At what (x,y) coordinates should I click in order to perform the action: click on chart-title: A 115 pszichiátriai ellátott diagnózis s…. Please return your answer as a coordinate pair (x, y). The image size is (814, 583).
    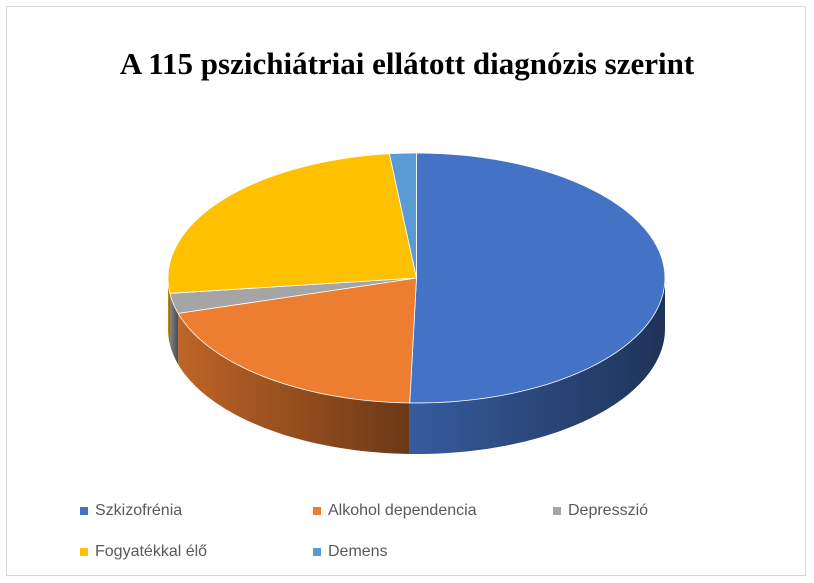
    Looking at the image, I should click on (407, 63).